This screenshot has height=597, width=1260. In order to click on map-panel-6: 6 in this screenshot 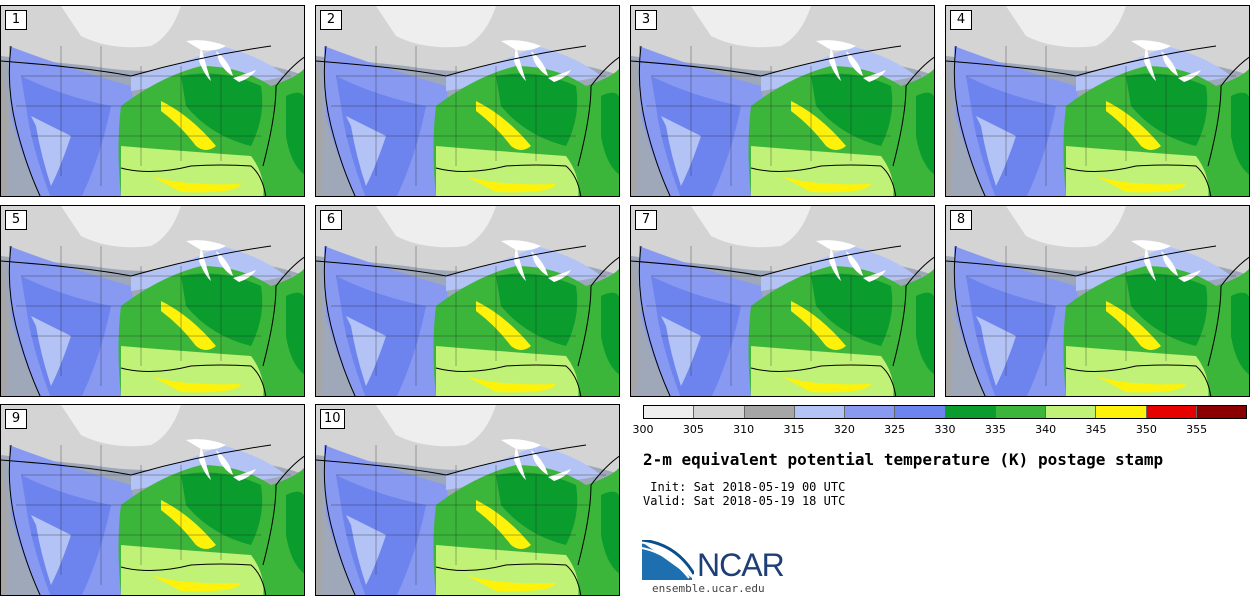, I will do `click(467, 301)`.